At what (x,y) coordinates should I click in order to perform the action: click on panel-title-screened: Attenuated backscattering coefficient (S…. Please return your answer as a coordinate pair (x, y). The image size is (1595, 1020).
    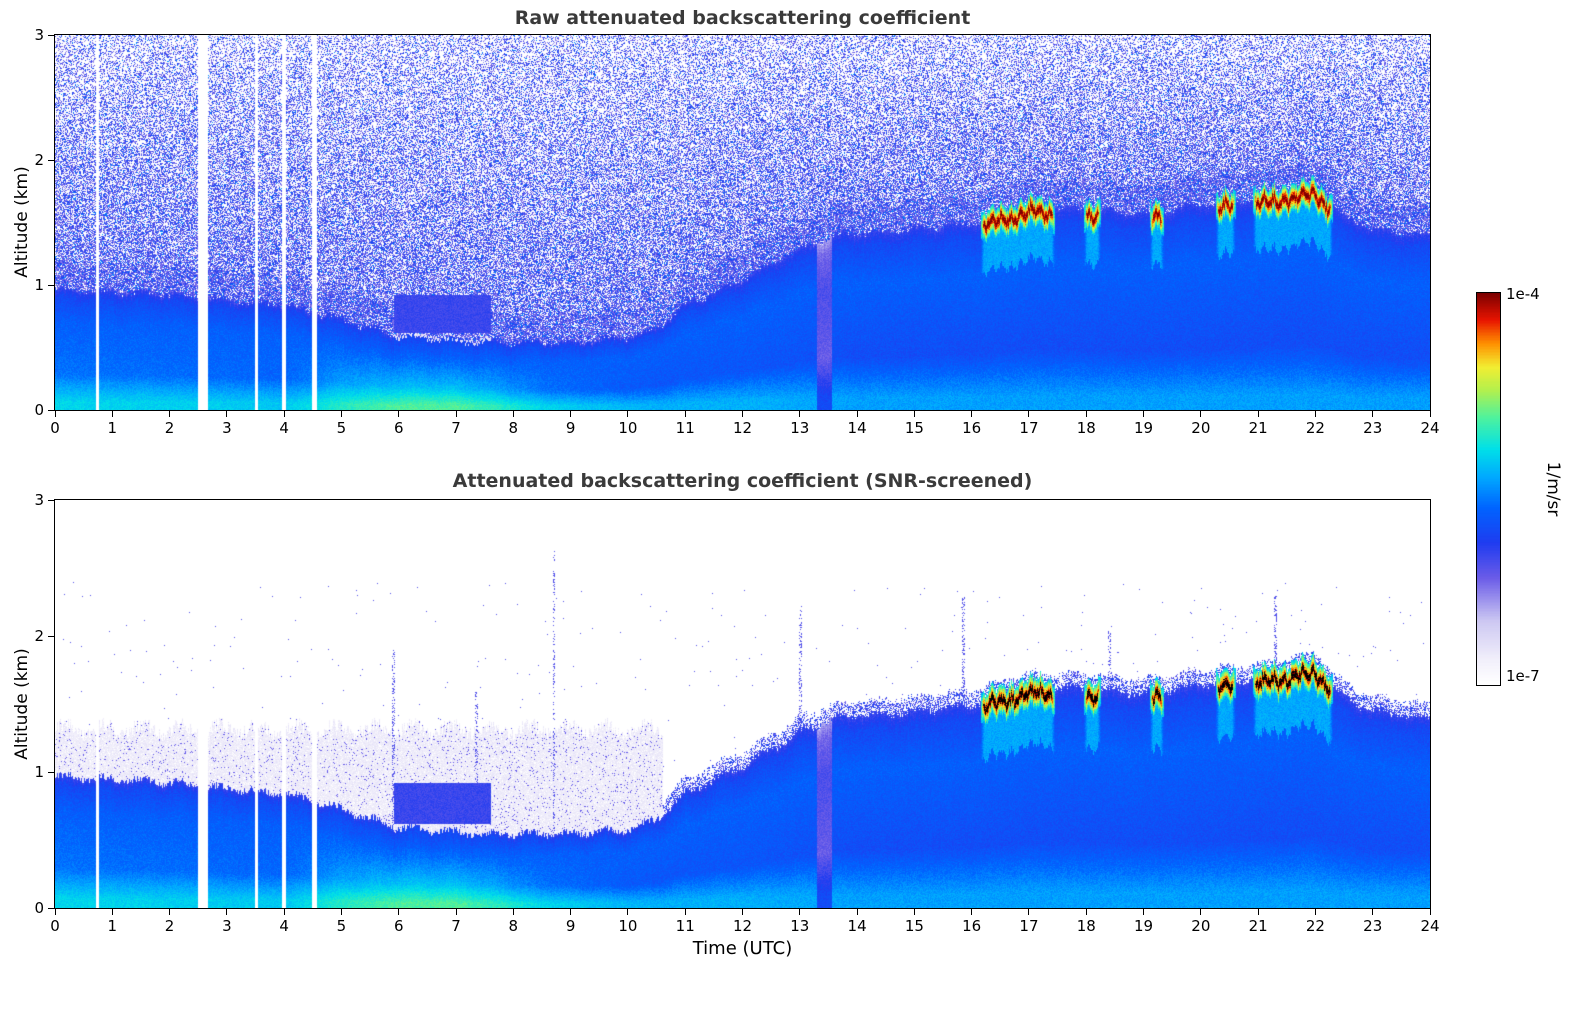
    Looking at the image, I should click on (742, 481).